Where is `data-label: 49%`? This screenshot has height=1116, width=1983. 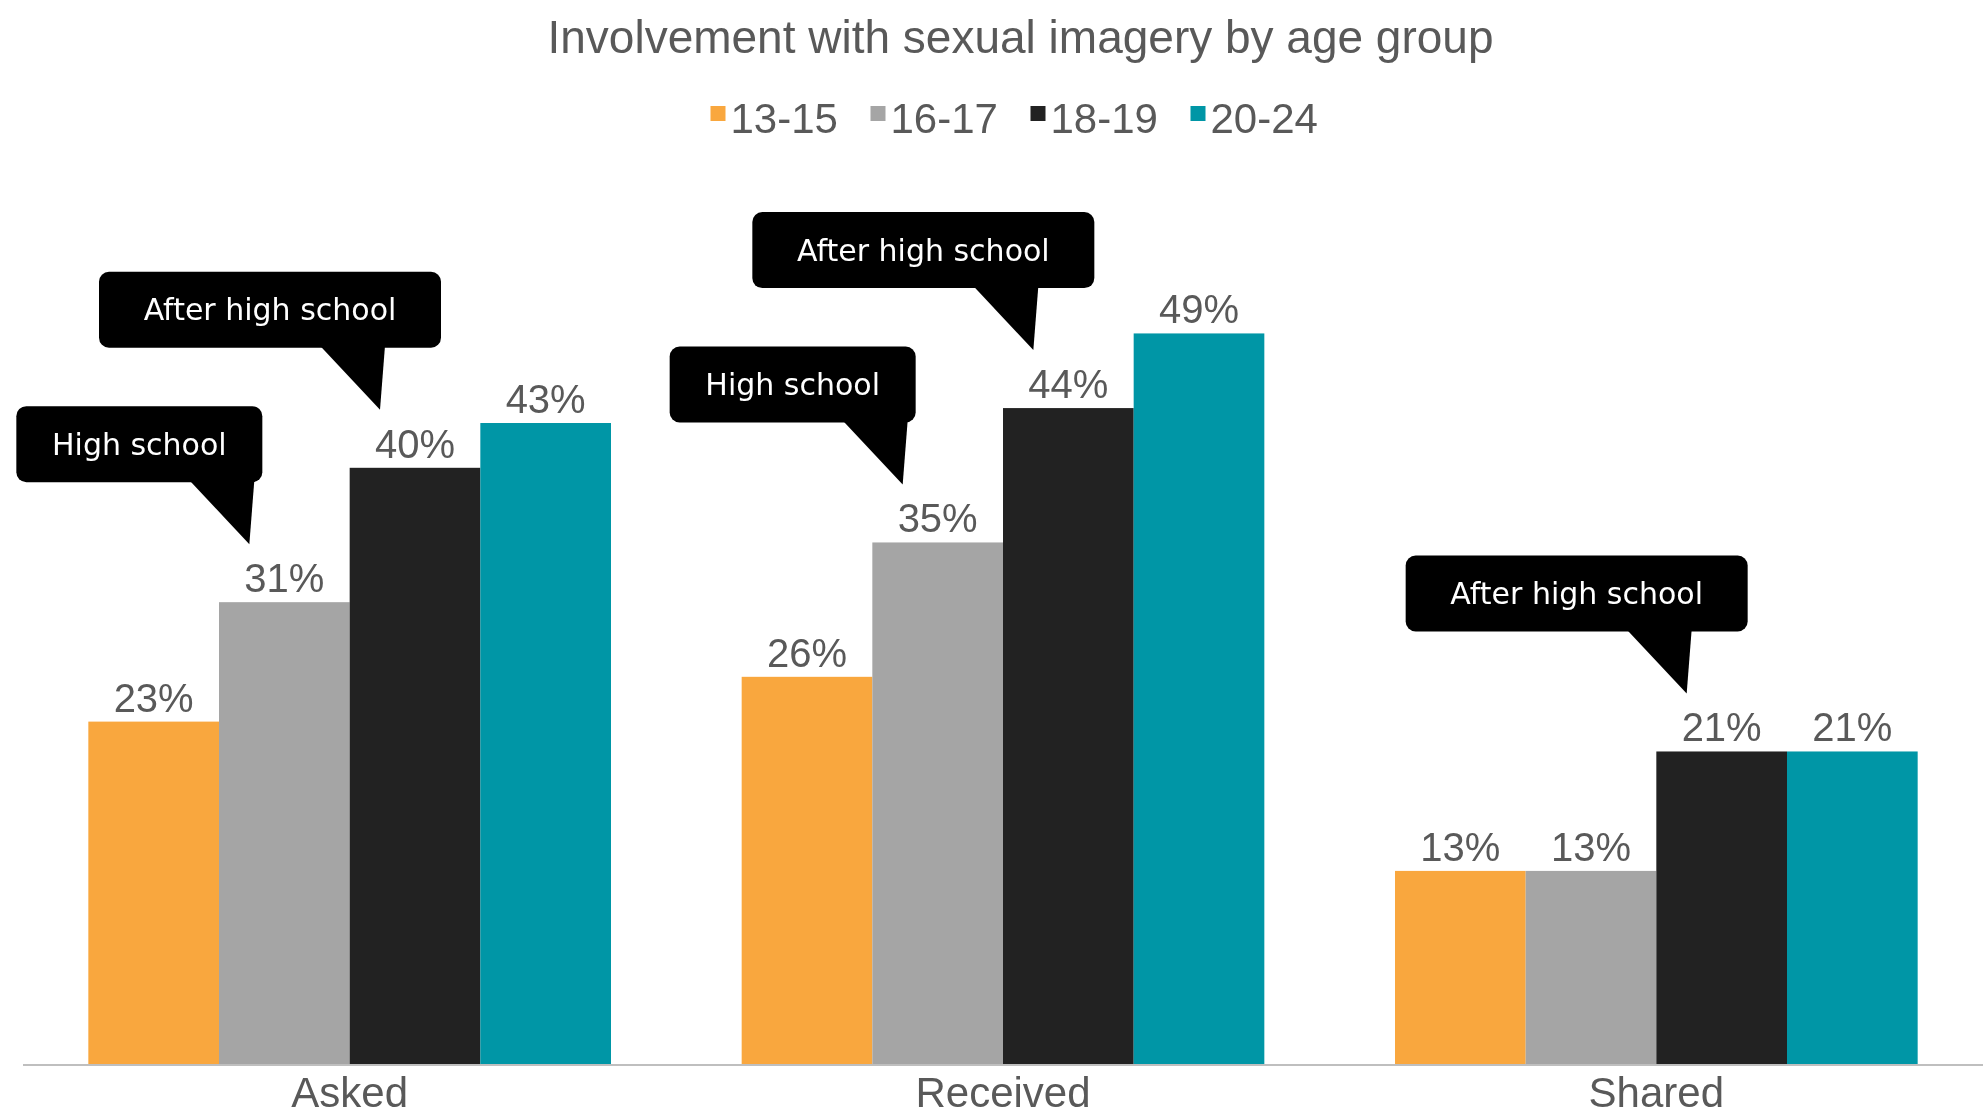
data-label: 49% is located at coordinates (1199, 309).